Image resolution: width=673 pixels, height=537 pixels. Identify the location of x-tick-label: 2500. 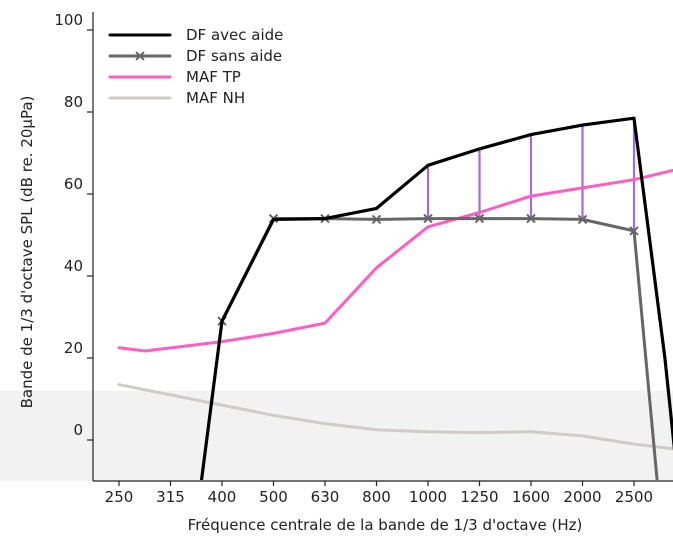
(634, 497).